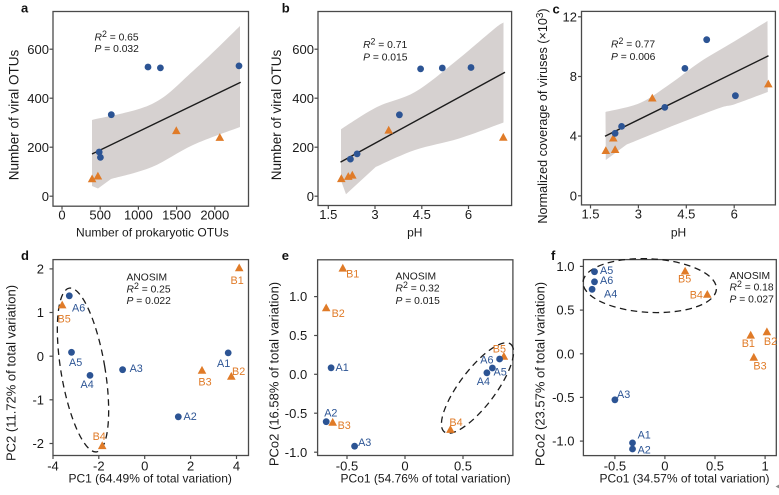  What do you see at coordinates (53, 465) in the screenshot?
I see `svg-text: -4` at bounding box center [53, 465].